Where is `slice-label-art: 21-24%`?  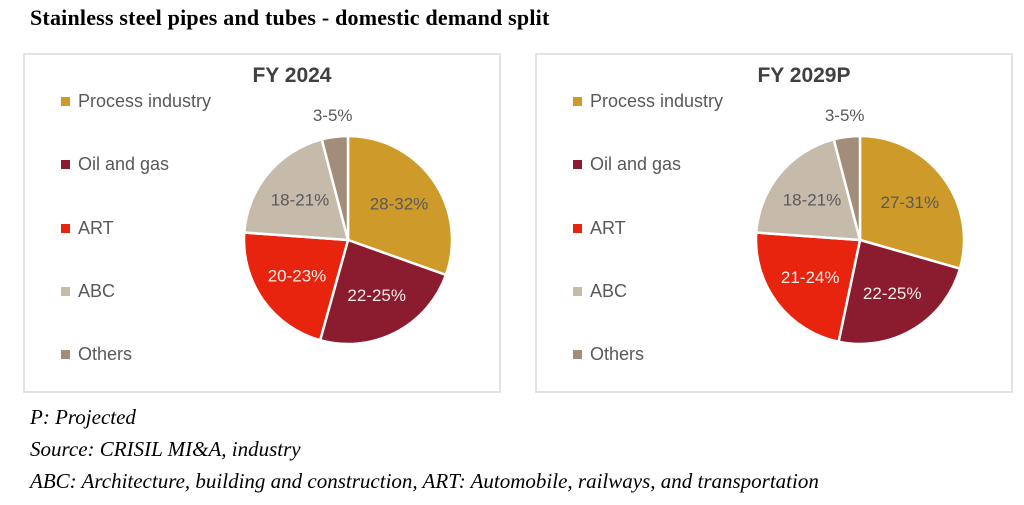
slice-label-art: 21-24% is located at coordinates (810, 277).